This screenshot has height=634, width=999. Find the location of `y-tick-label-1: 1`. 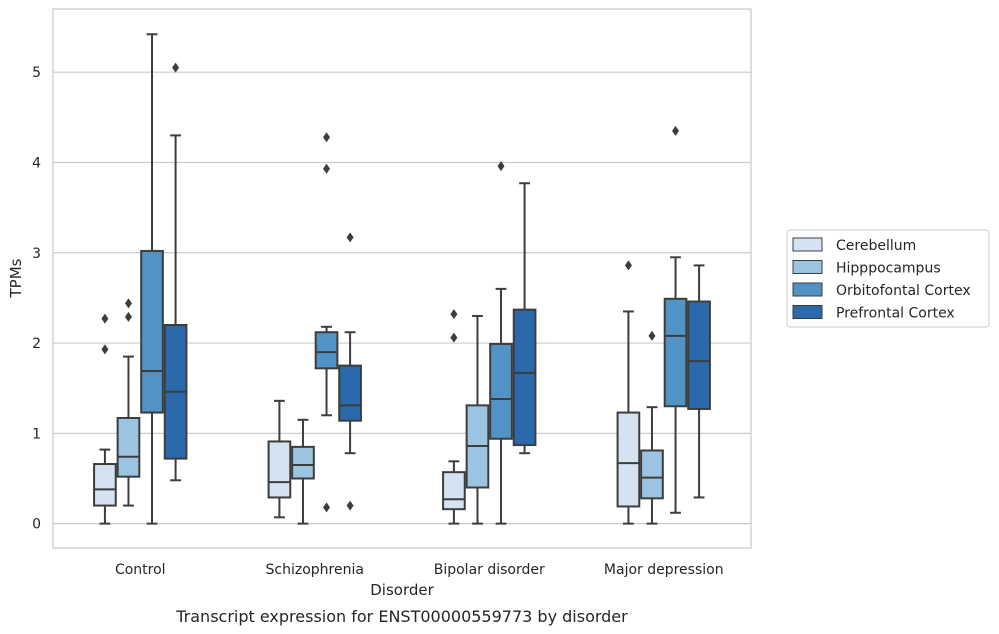

y-tick-label-1: 1 is located at coordinates (36, 434).